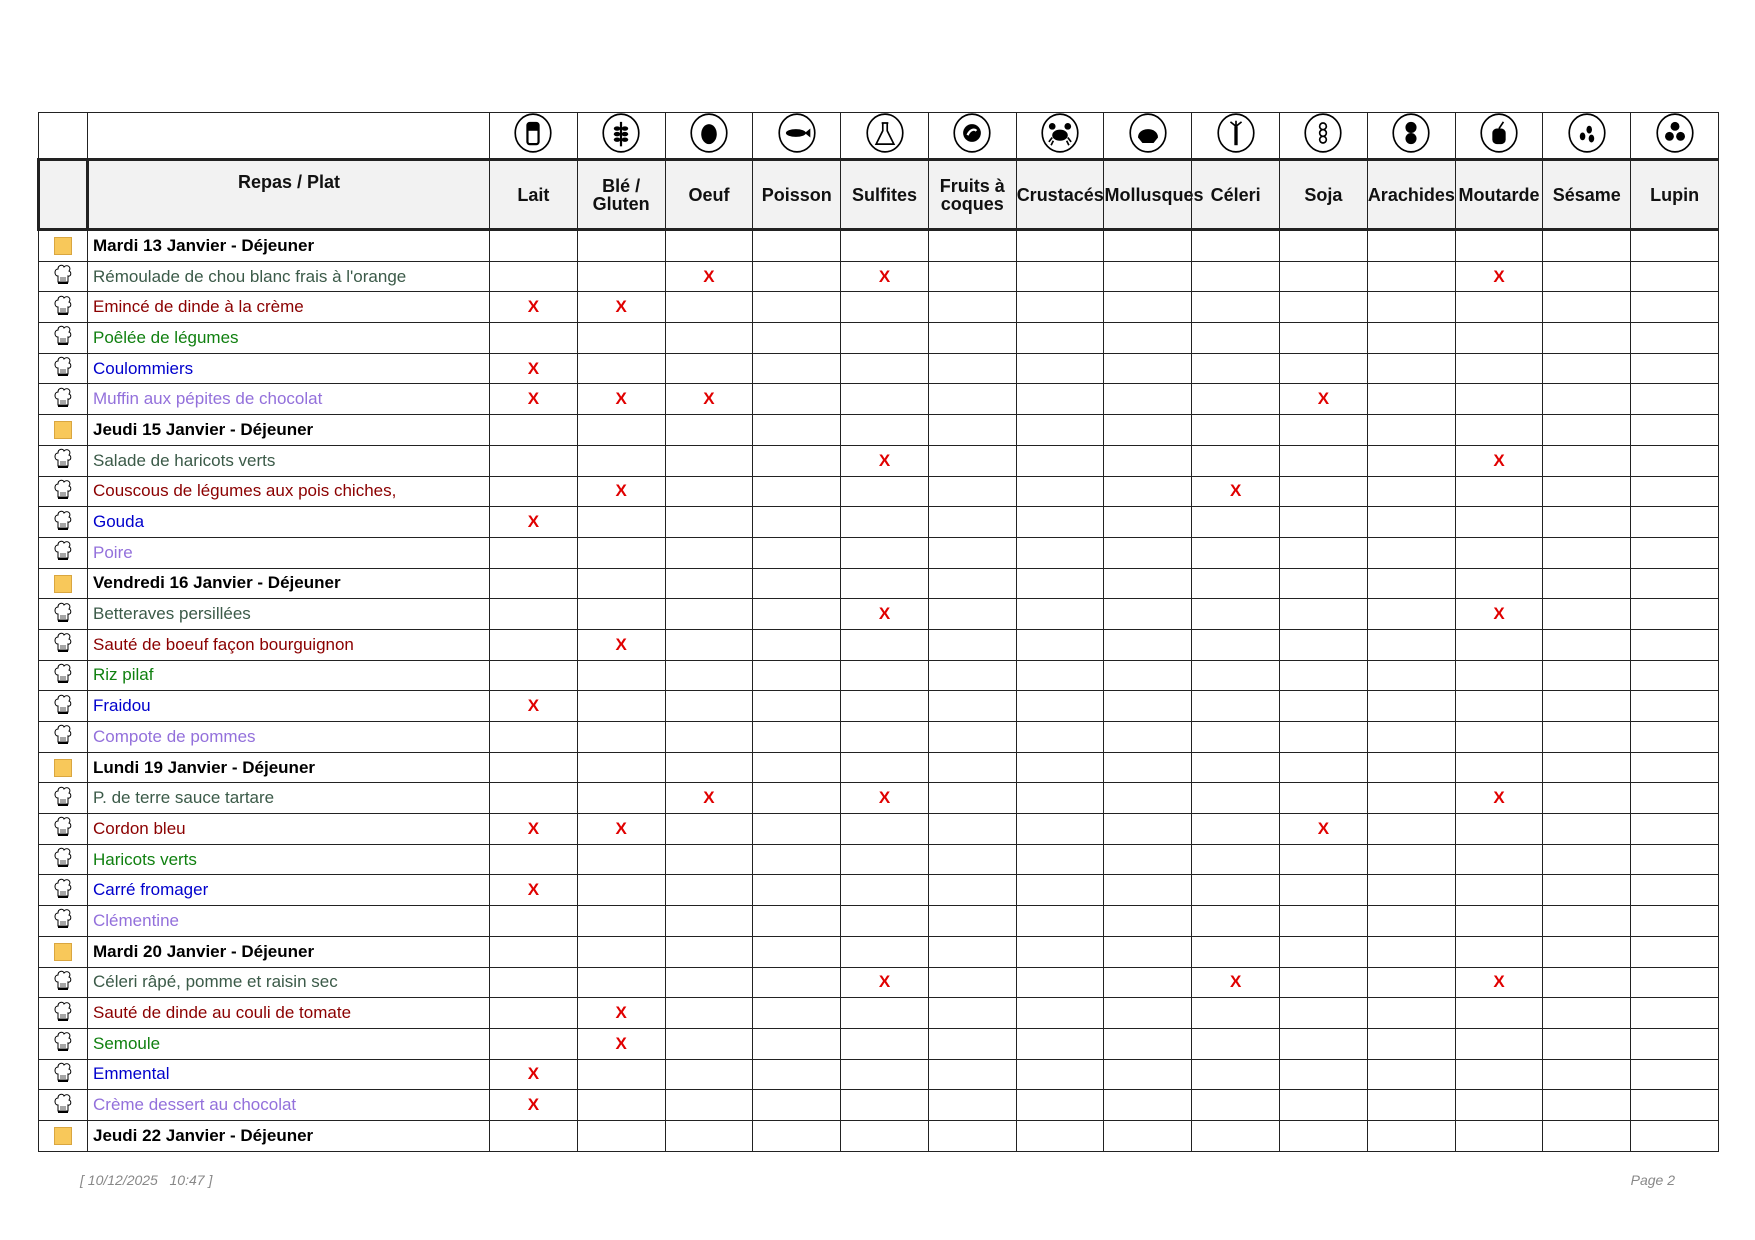 The height and width of the screenshot is (1240, 1755). I want to click on milk-icon, so click(533, 133).